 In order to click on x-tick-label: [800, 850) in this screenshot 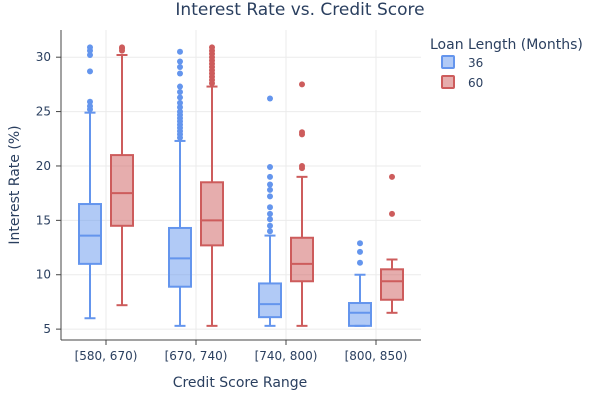, I will do `click(376, 356)`.